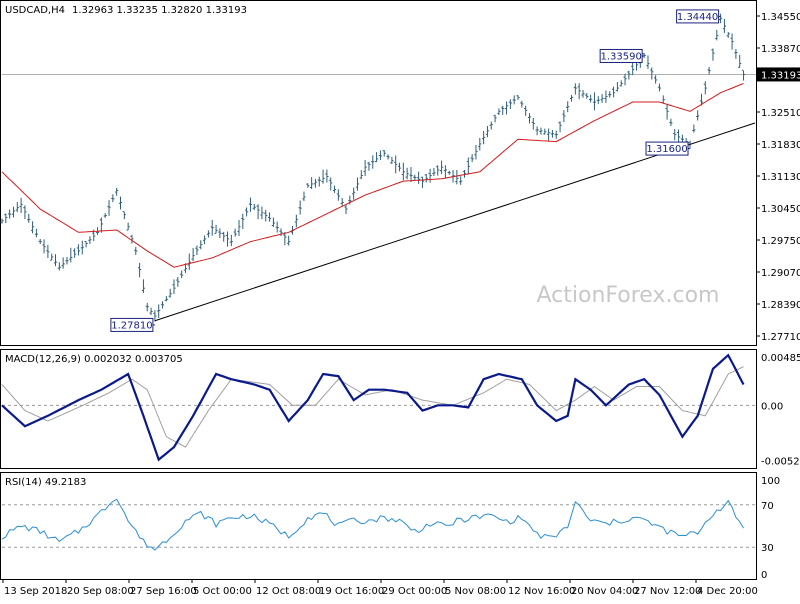 The image size is (800, 604). What do you see at coordinates (780, 462) in the screenshot?
I see `macd-tick-label: -0.005284` at bounding box center [780, 462].